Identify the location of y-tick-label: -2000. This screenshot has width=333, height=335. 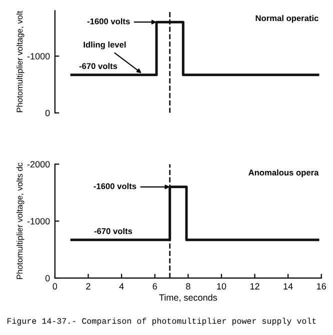
(38, 164).